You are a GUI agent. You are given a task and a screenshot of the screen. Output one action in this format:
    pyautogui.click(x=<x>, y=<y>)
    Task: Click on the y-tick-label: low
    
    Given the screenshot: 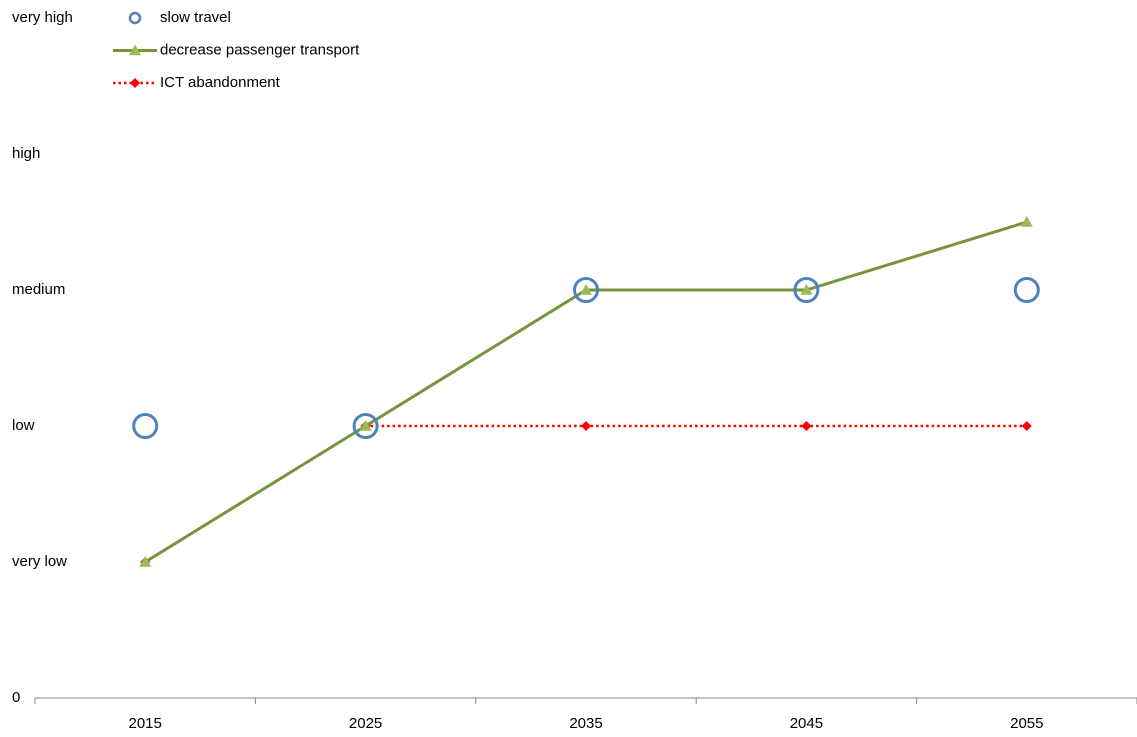 What is the action you would take?
    pyautogui.click(x=23, y=425)
    